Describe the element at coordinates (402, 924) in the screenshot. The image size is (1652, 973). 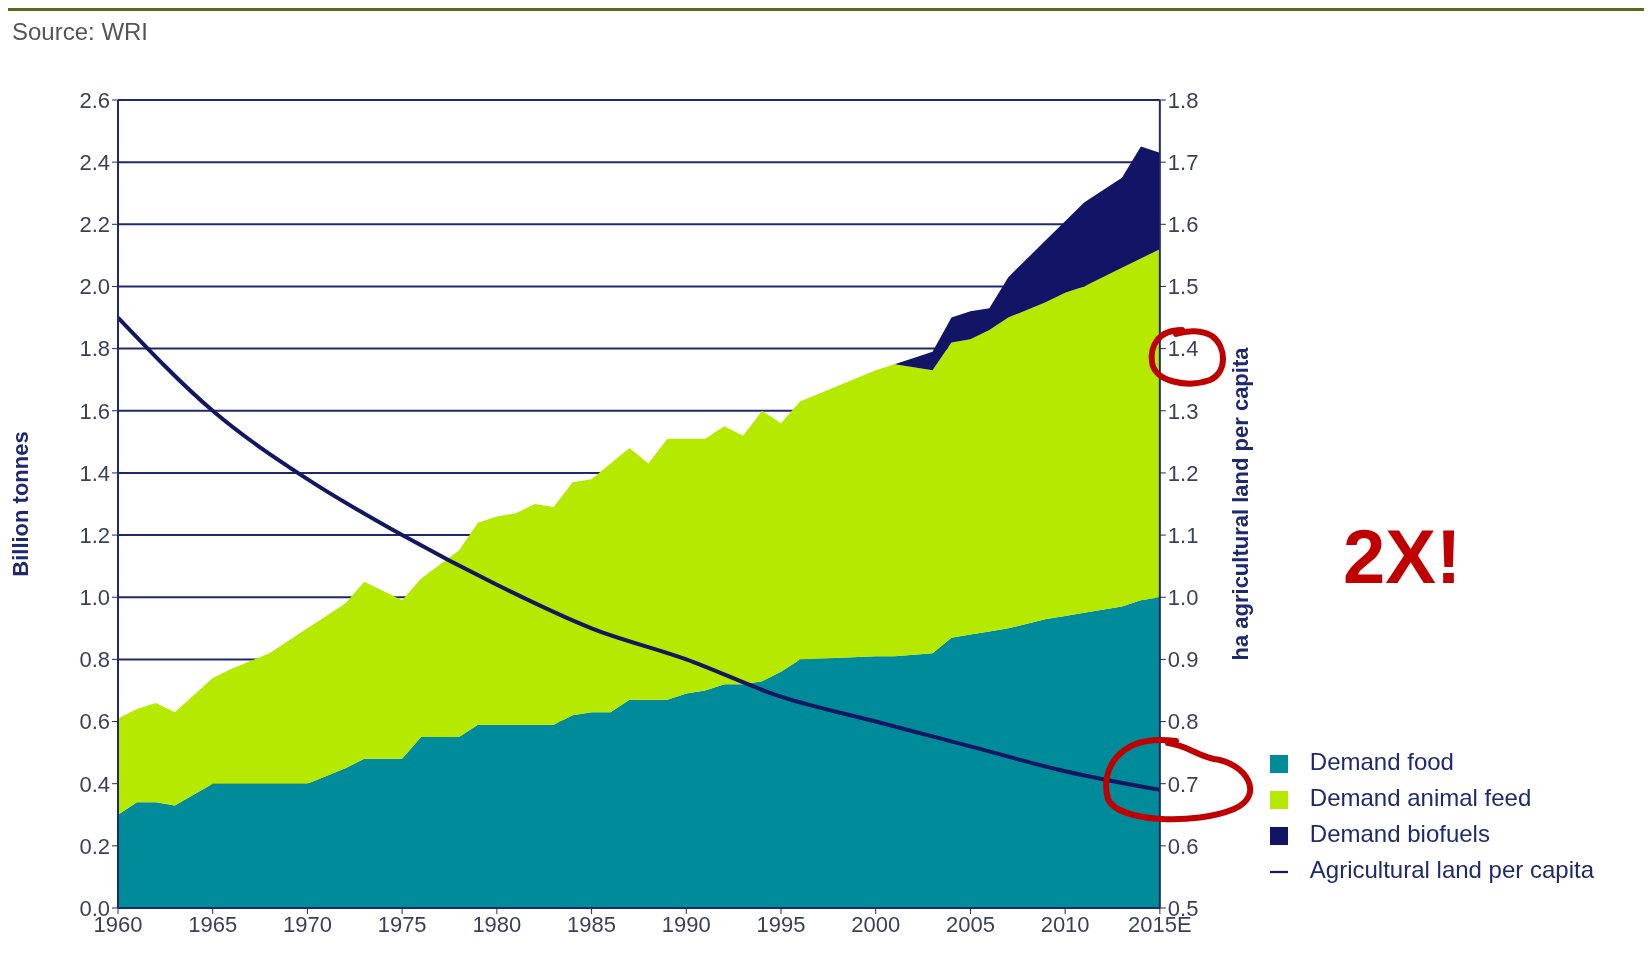
I see `x-tick-label: 1975` at that location.